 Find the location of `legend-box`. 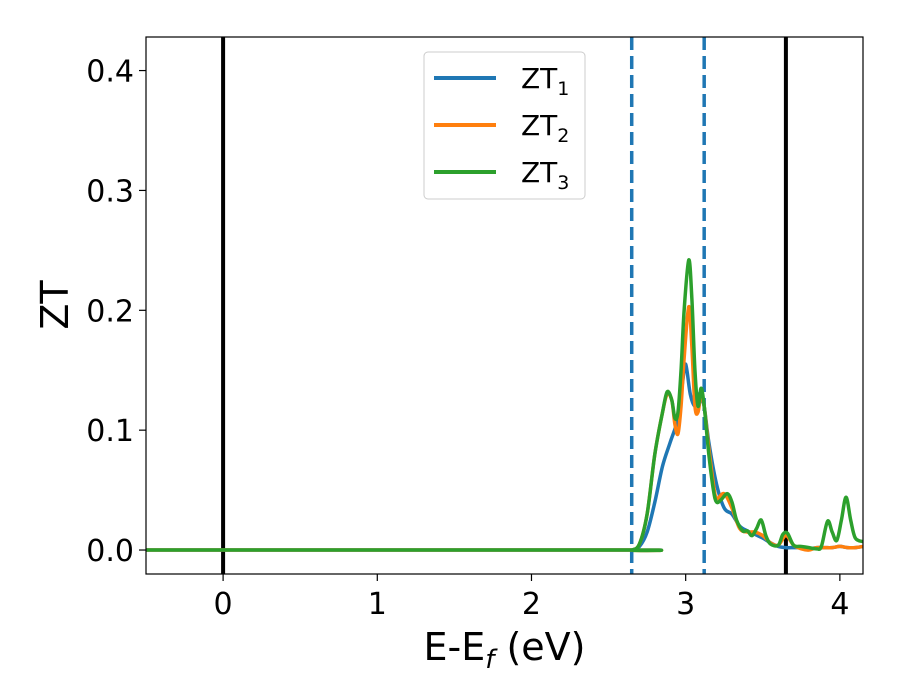

legend-box is located at coordinates (504, 125).